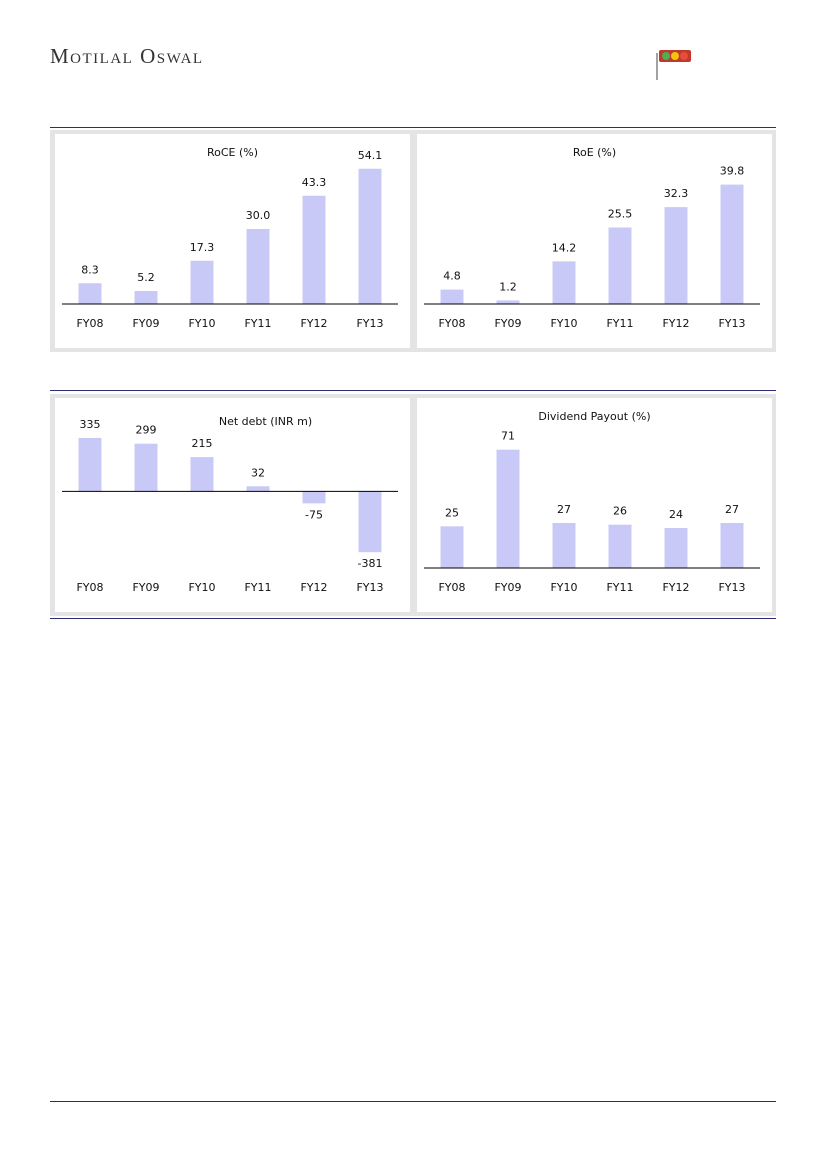 The image size is (826, 1169). Describe the element at coordinates (127, 56) in the screenshot. I see `brand: Motilal Oswal` at that location.